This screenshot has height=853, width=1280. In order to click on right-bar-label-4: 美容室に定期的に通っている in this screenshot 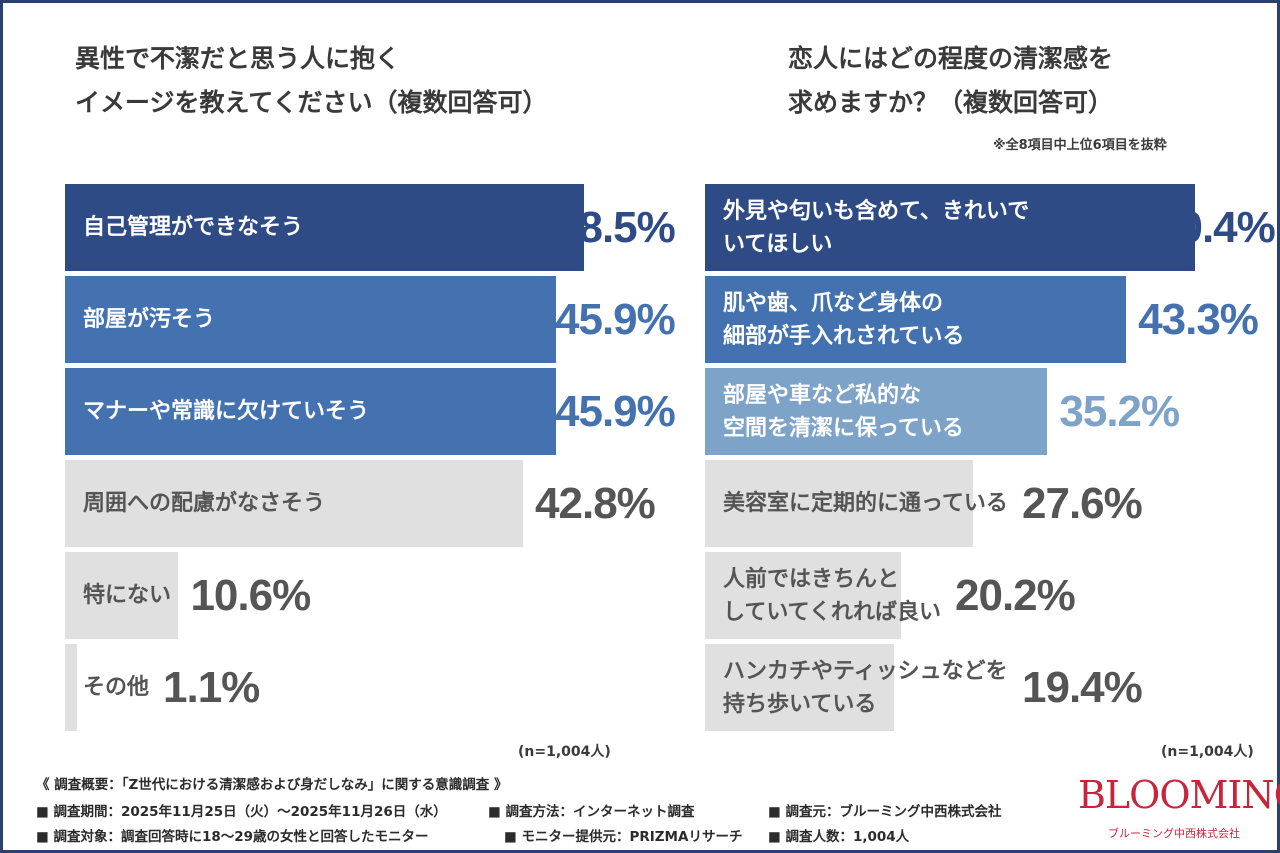, I will do `click(865, 503)`.